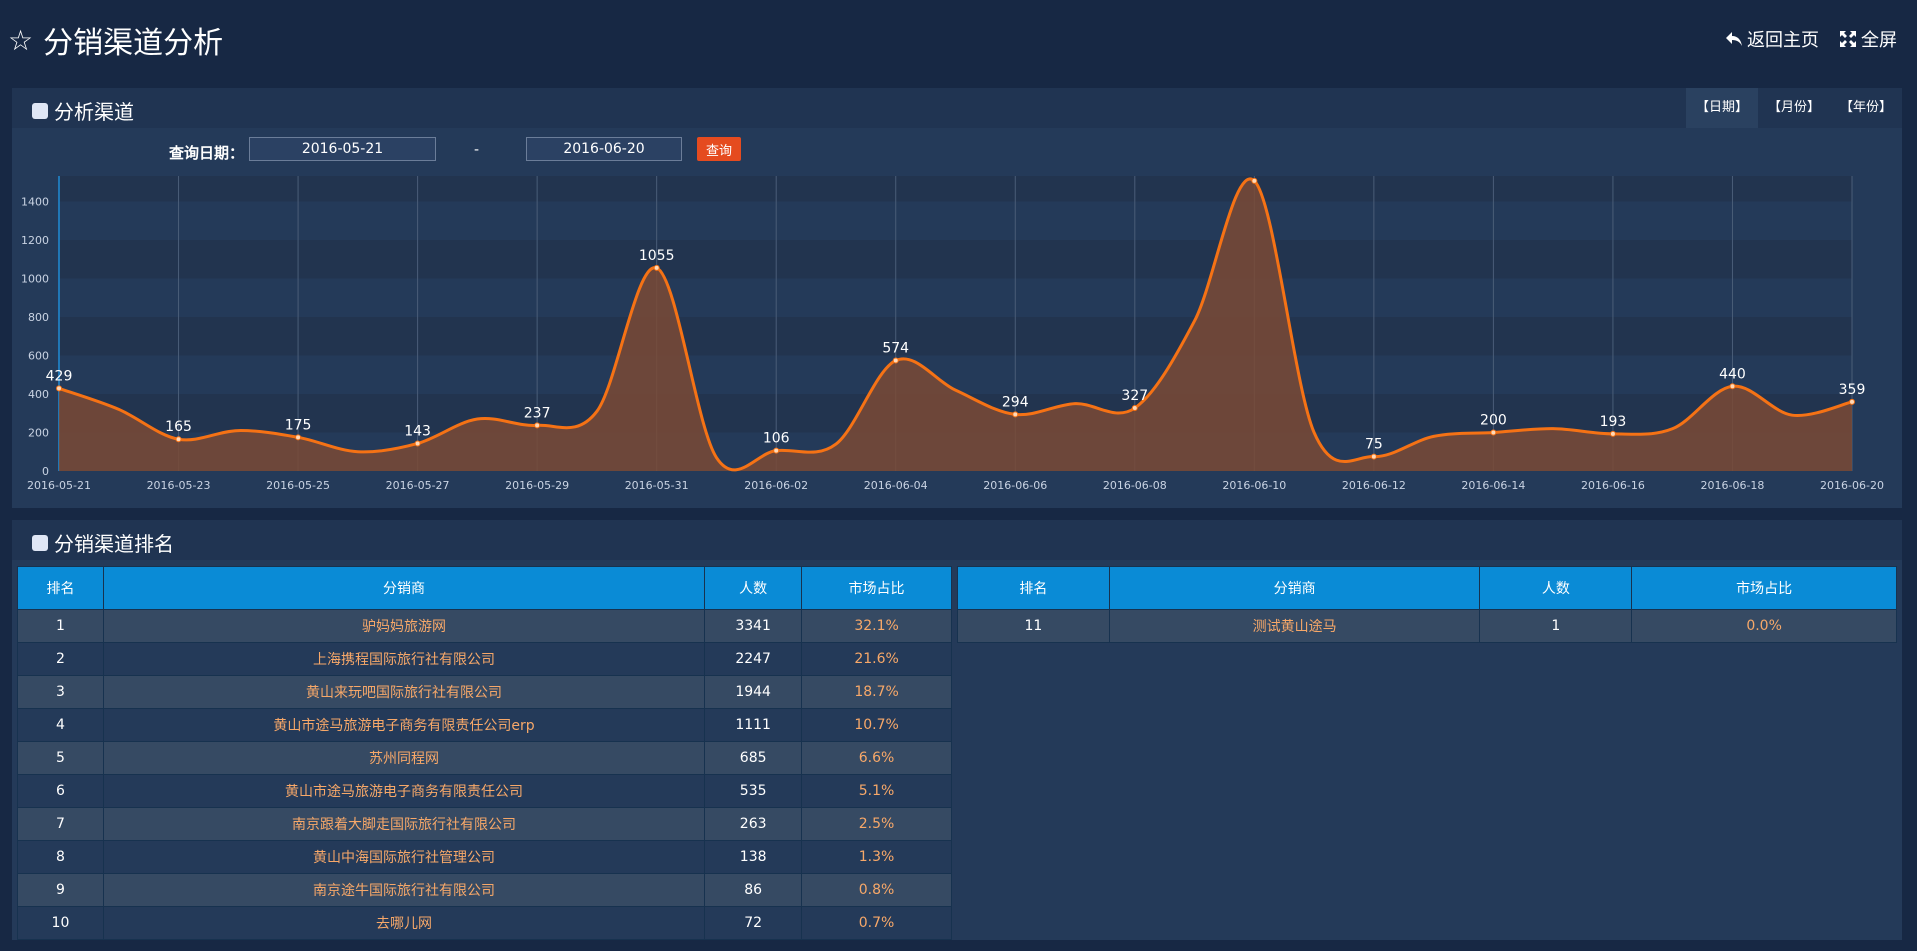 The width and height of the screenshot is (1917, 951). What do you see at coordinates (876, 857) in the screenshot?
I see `share-cell: 1.3%` at bounding box center [876, 857].